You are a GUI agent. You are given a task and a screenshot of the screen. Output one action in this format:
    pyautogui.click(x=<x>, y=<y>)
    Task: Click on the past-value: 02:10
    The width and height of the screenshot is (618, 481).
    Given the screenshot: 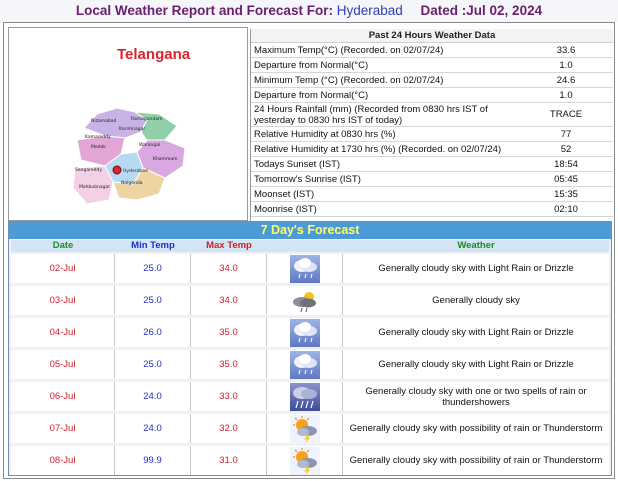 What is the action you would take?
    pyautogui.click(x=566, y=209)
    